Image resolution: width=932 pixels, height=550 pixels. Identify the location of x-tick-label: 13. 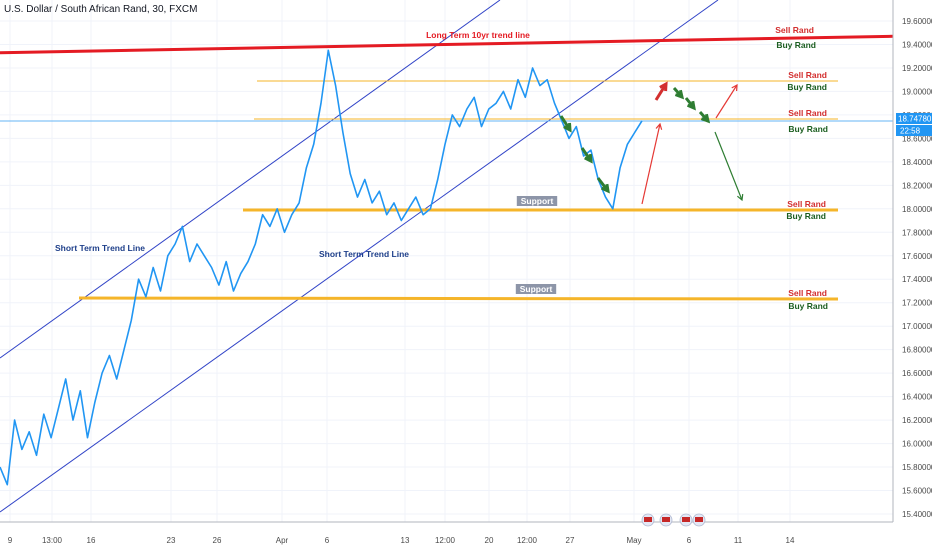
(405, 540).